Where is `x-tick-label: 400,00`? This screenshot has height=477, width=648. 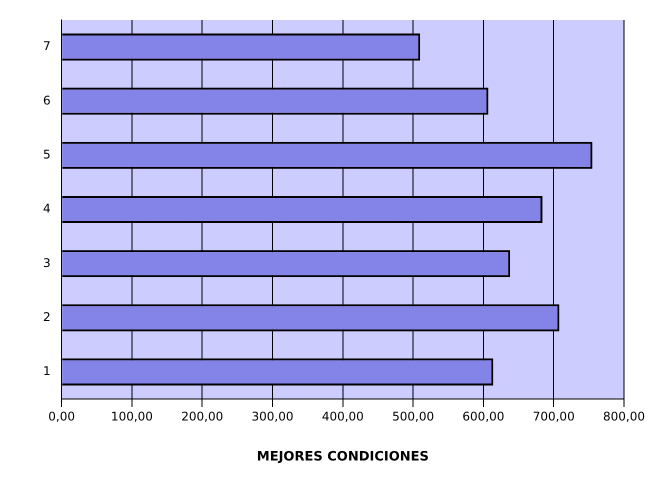
x-tick-label: 400,00 is located at coordinates (343, 416).